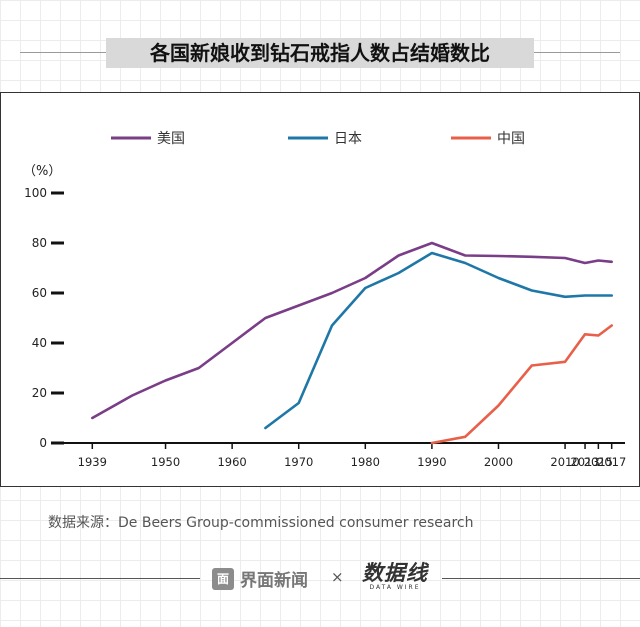  I want to click on x-tick-label: 2013, so click(584, 462).